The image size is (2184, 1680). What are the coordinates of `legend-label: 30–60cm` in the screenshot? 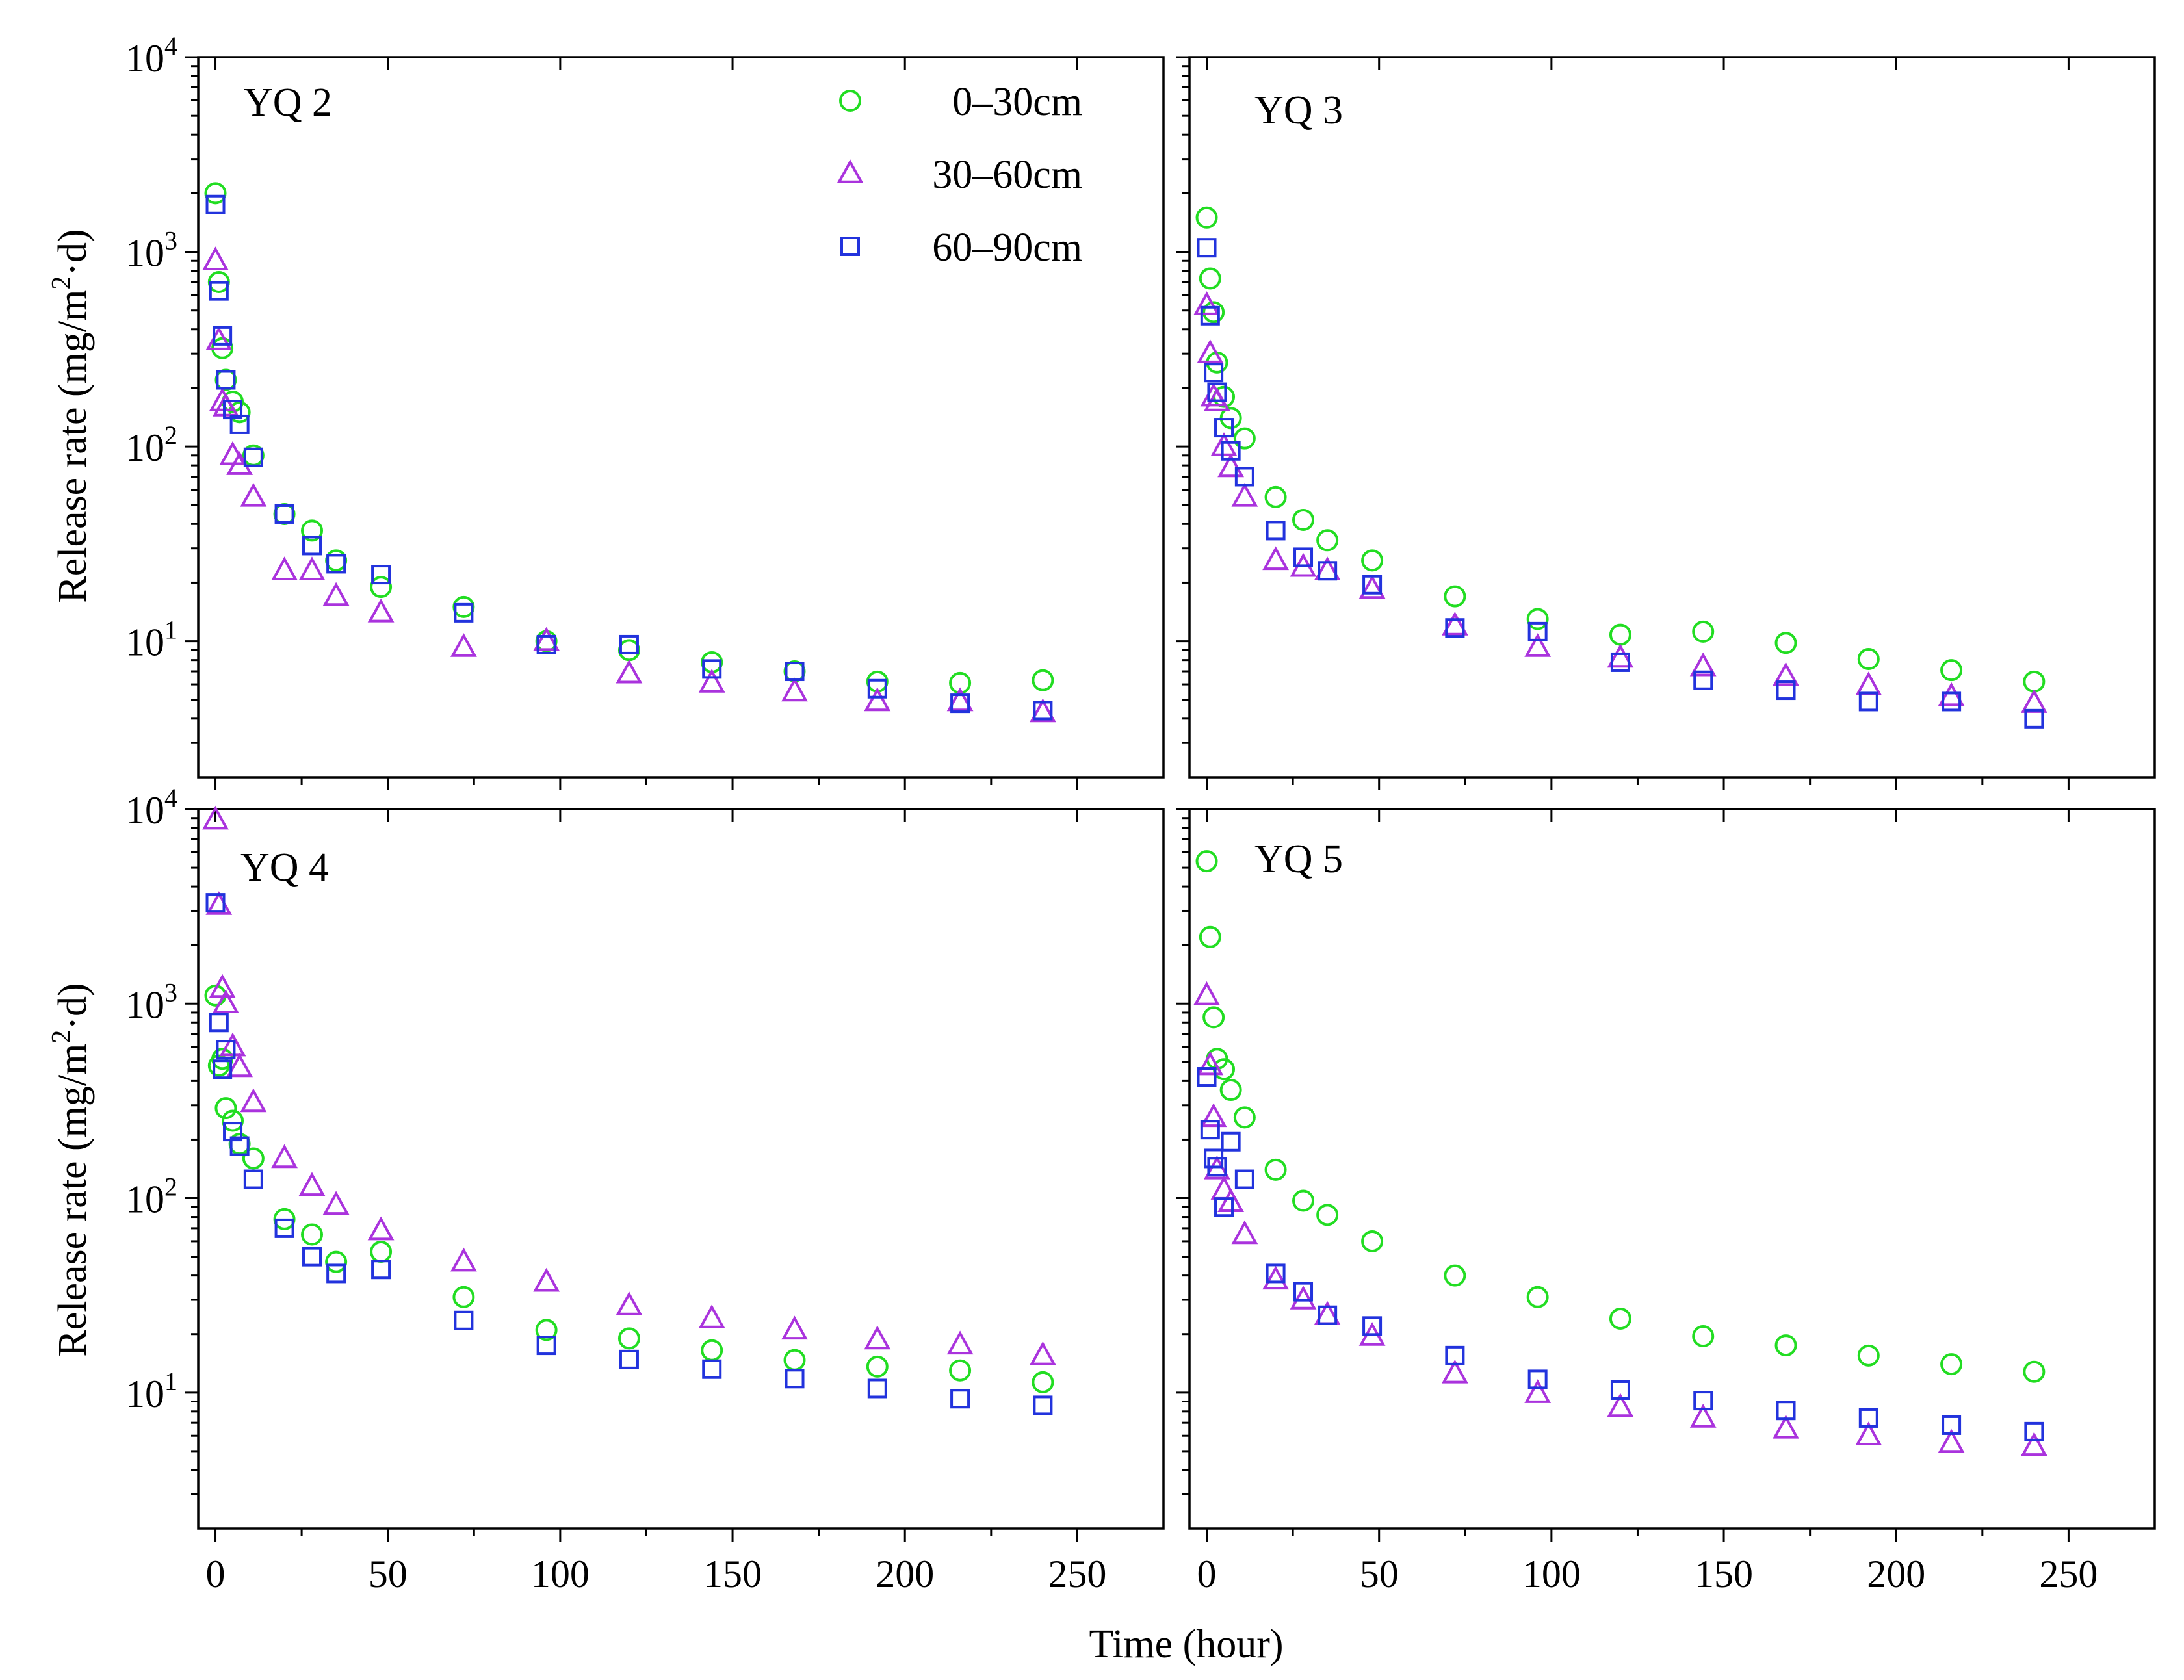 It's located at (1007, 175).